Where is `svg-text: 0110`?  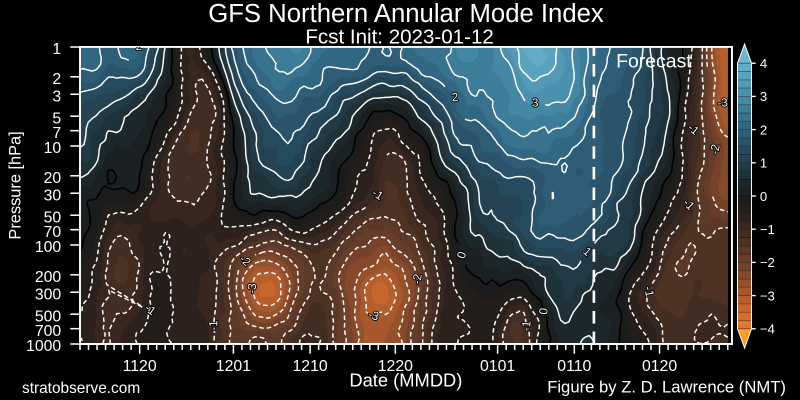
svg-text: 0110 is located at coordinates (574, 366).